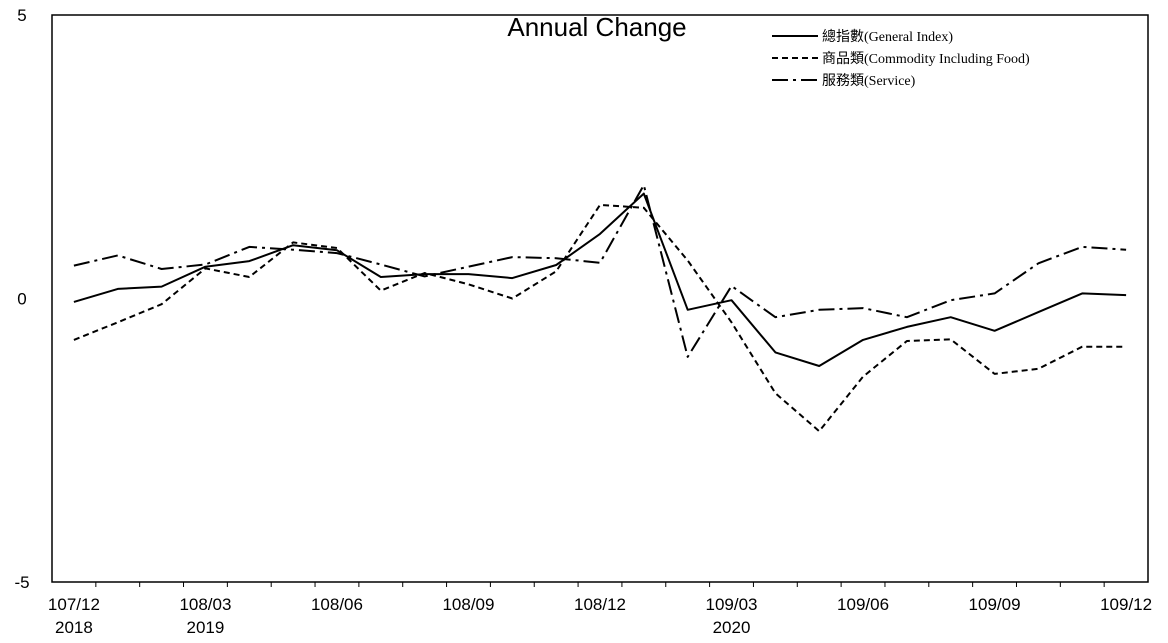 This screenshot has height=643, width=1168. Describe the element at coordinates (21, 582) in the screenshot. I see `y-tick-label: -5` at that location.